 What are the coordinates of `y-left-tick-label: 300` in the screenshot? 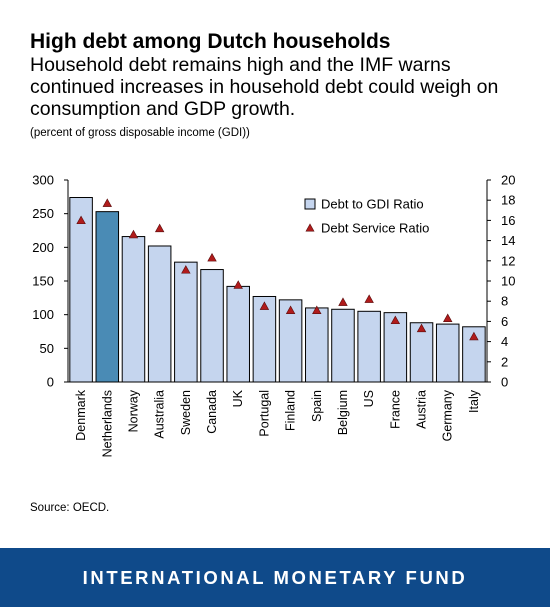 It's located at (43, 180).